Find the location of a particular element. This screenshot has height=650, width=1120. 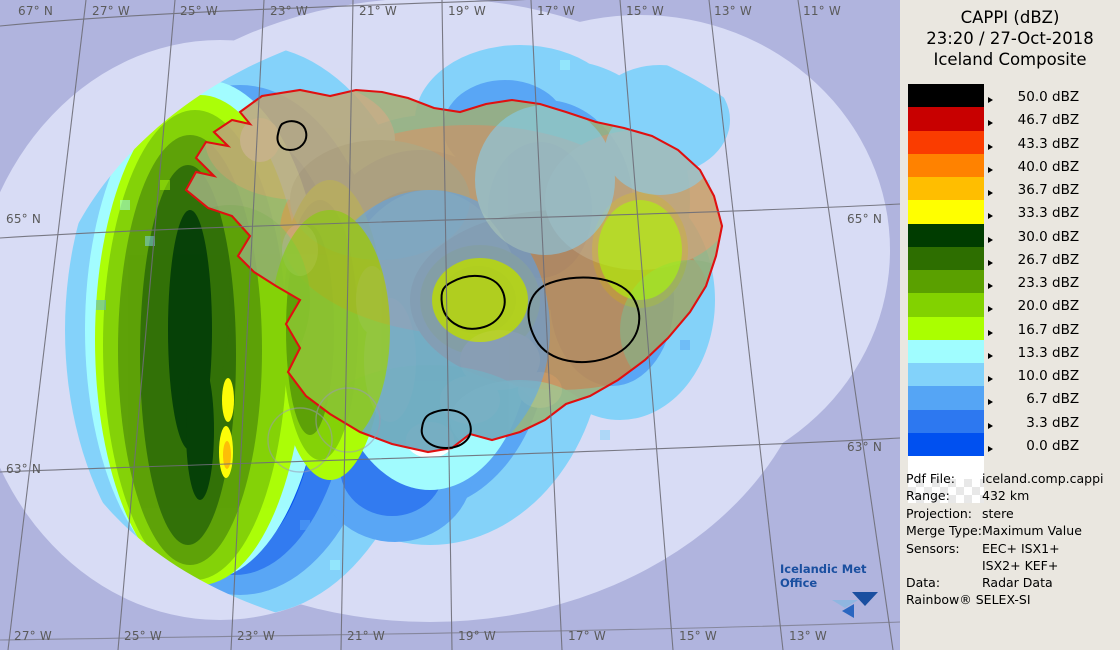

metadata-key: Projection: is located at coordinates (939, 513).